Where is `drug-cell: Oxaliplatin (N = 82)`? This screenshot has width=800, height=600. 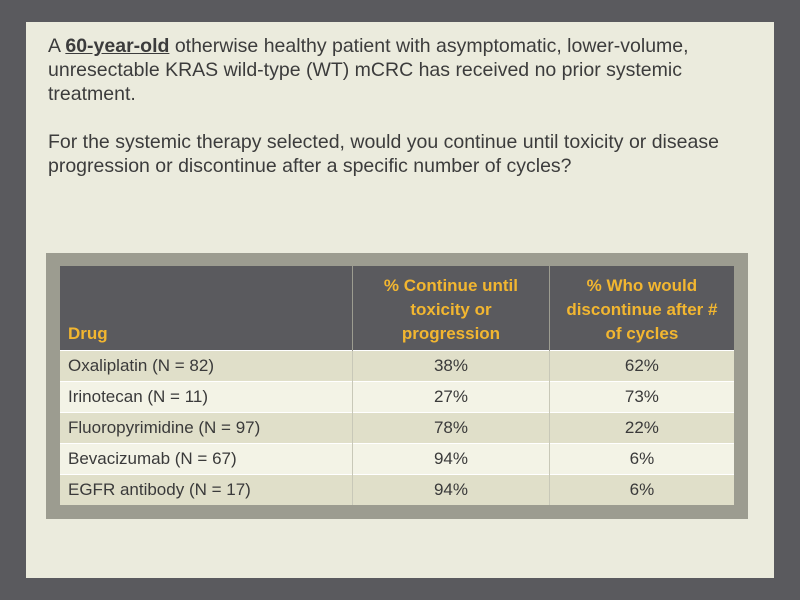 drug-cell: Oxaliplatin (N = 82) is located at coordinates (207, 366).